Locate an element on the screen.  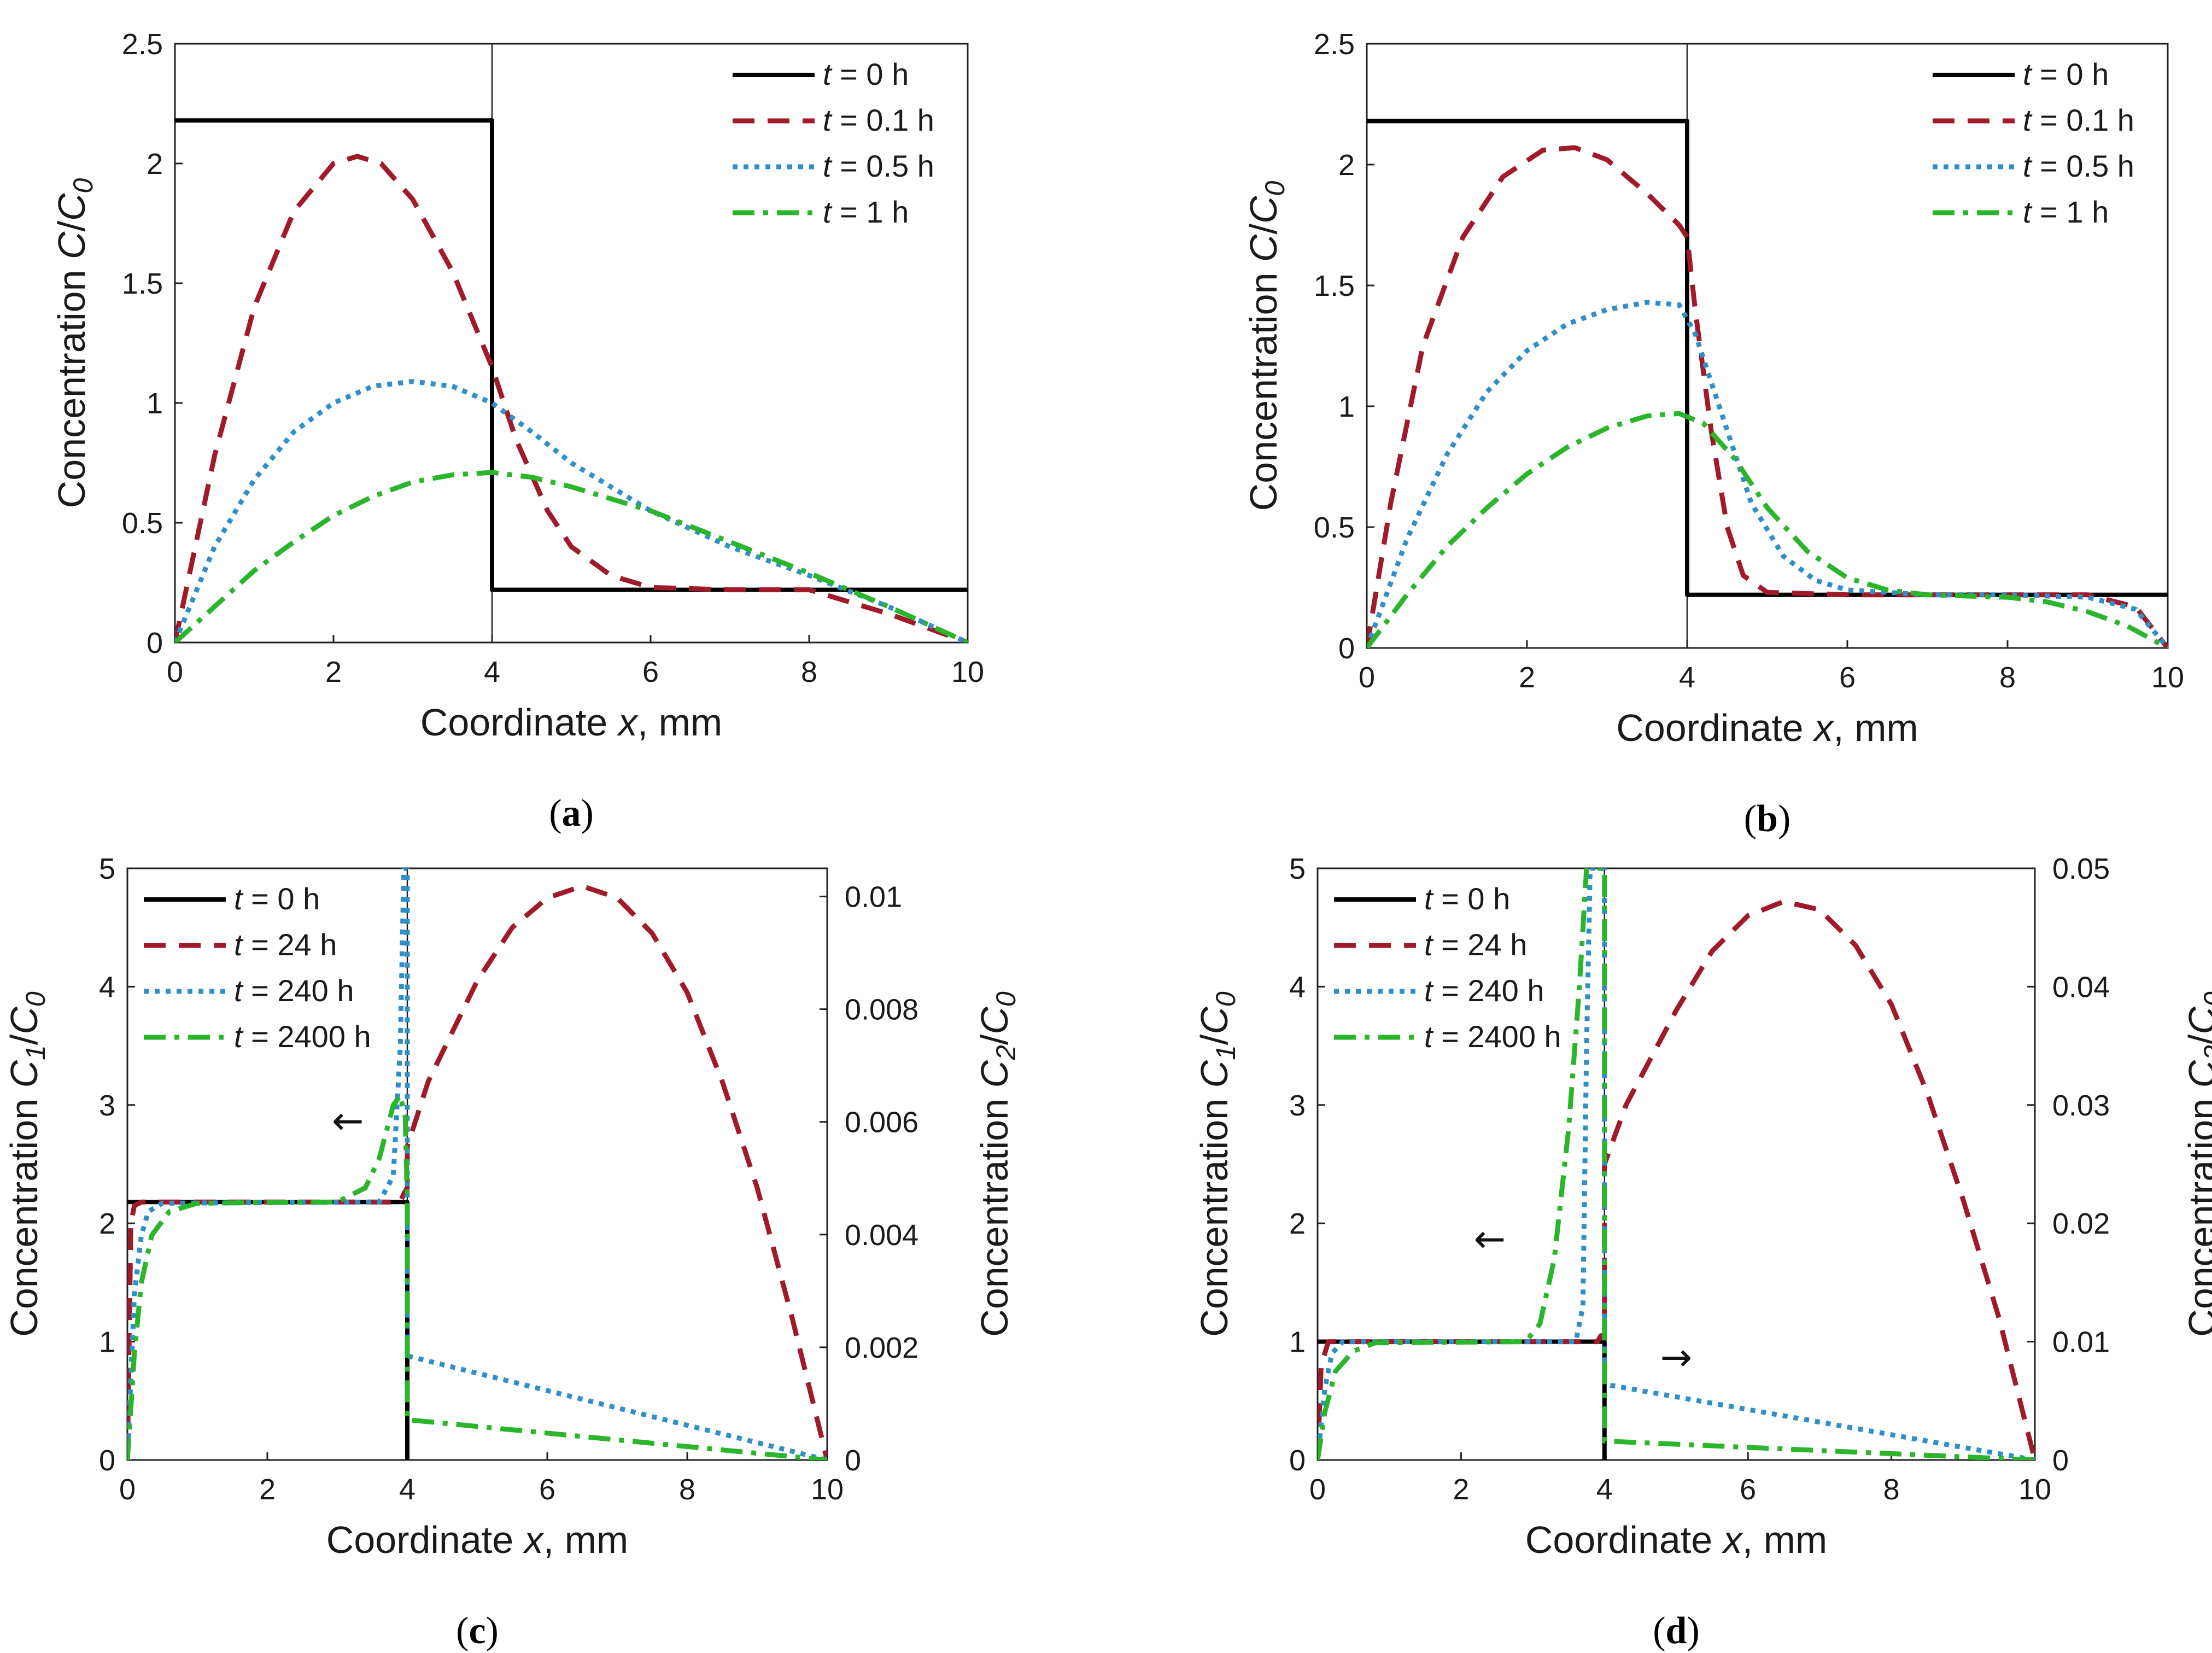
x-tick-label-b: 0 is located at coordinates (1367, 677).